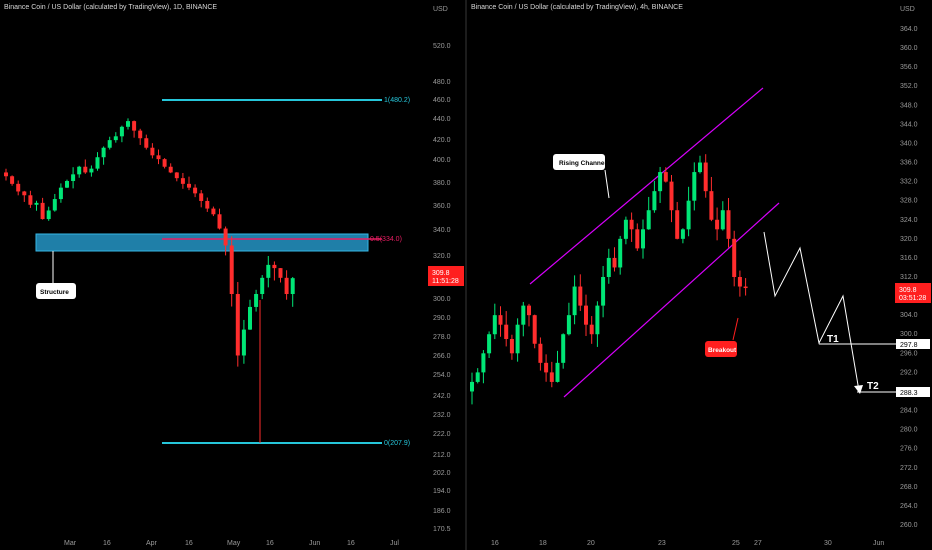 The height and width of the screenshot is (550, 932). Describe the element at coordinates (202, 242) in the screenshot. I see `structure-zone` at that location.